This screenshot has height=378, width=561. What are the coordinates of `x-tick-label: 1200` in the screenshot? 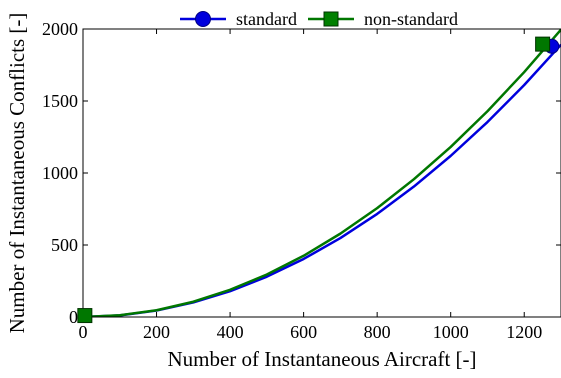 It's located at (524, 332).